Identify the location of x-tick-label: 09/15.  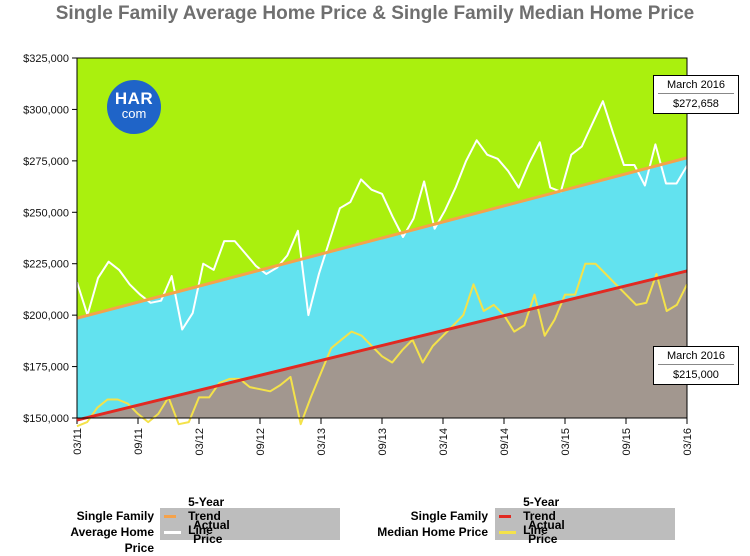
(627, 442).